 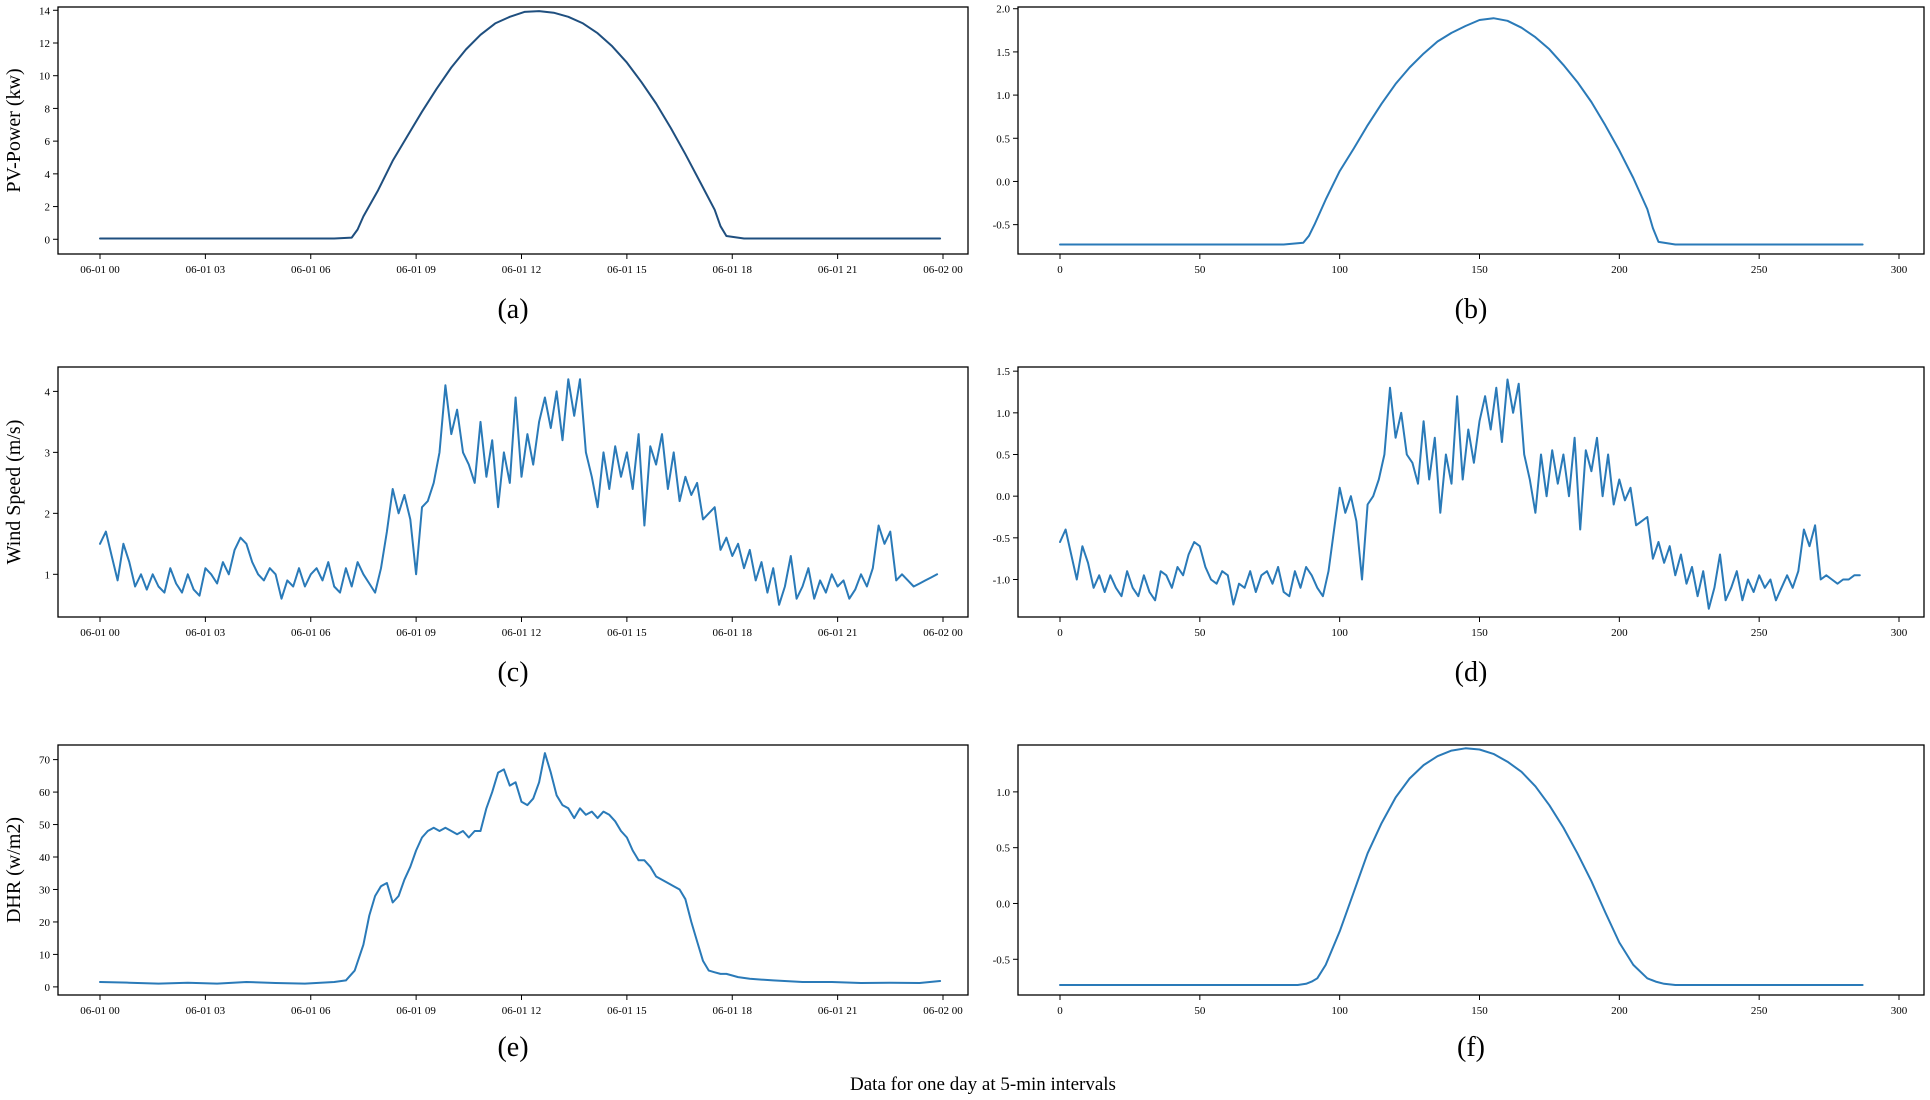 I want to click on x-tick-e: 06-01 00, so click(x=100, y=1006).